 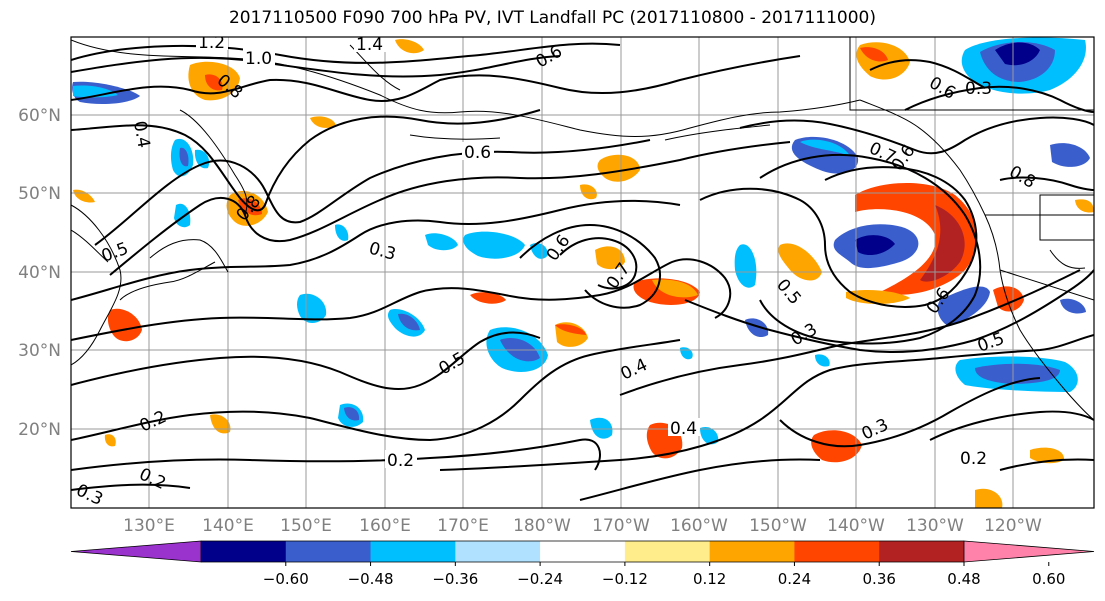 What do you see at coordinates (778, 526) in the screenshot?
I see `lon-tick-label: 150°W` at bounding box center [778, 526].